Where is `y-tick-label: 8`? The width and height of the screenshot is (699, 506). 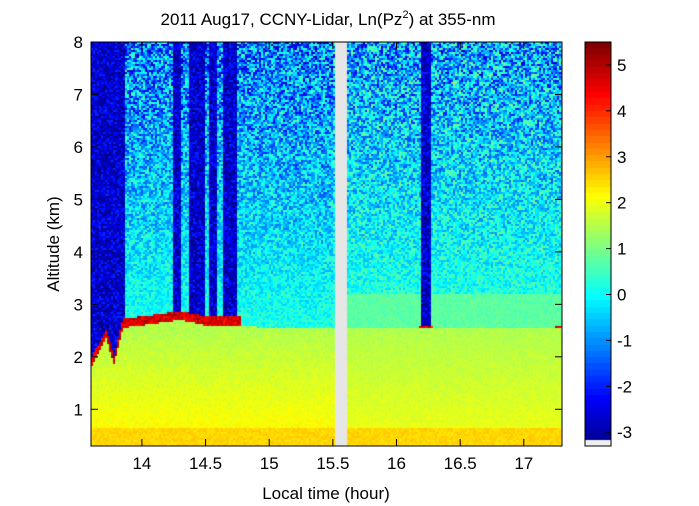
y-tick-label: 8 is located at coordinates (78, 42).